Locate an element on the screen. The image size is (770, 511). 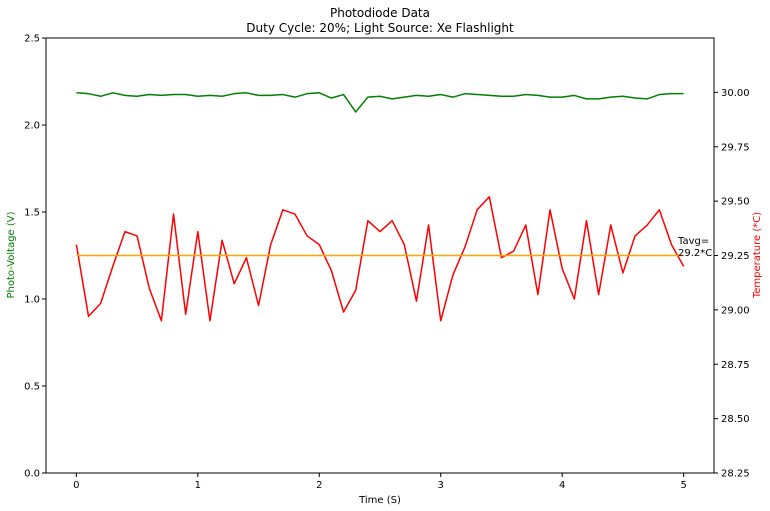
x-axis-label: Time (S) is located at coordinates (379, 500).